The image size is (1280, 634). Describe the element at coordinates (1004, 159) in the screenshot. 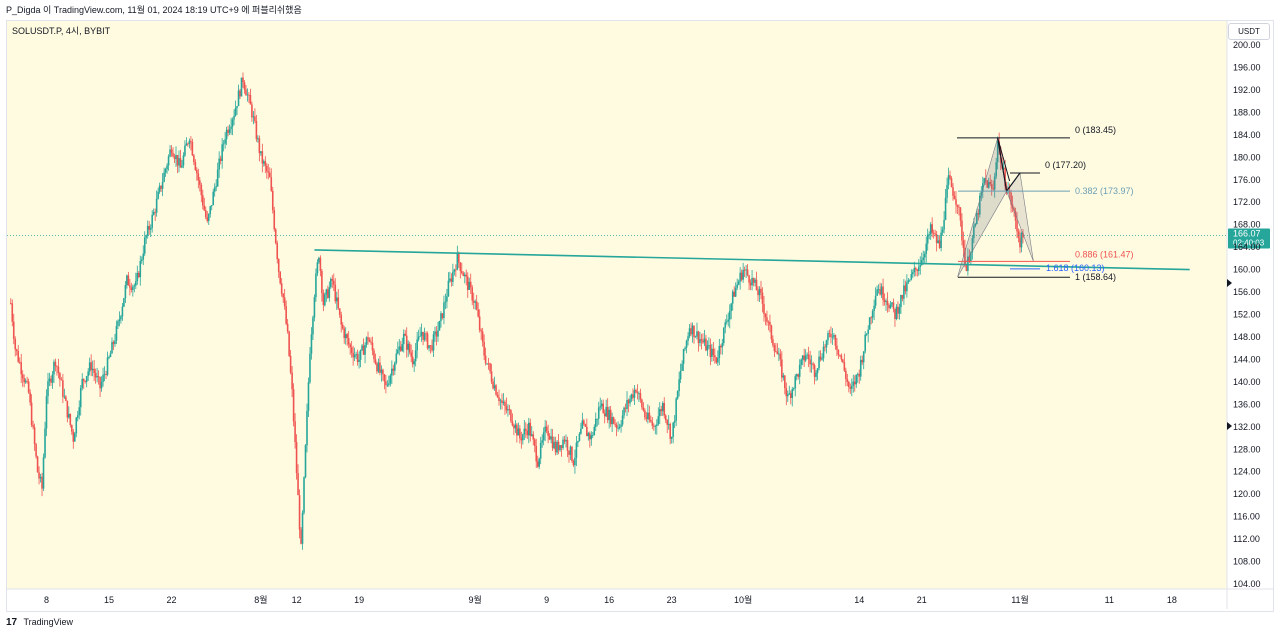

I see `pattern-retrace-leg` at that location.